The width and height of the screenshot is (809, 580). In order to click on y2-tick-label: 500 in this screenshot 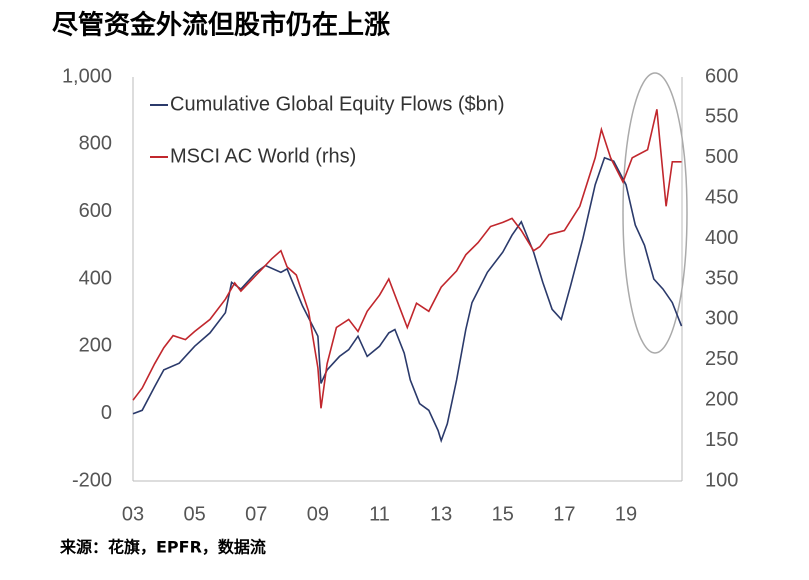, I will do `click(721, 157)`.